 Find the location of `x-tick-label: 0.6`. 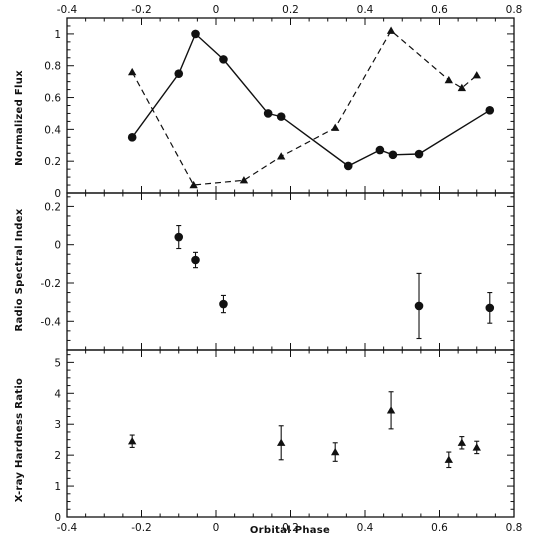

x-tick-label: 0.6 is located at coordinates (439, 528).